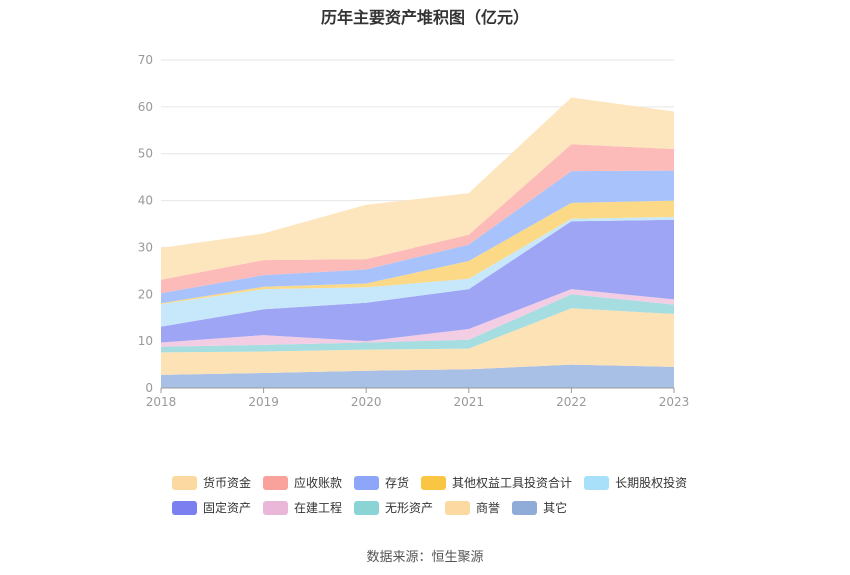 This screenshot has height=575, width=850. Describe the element at coordinates (381, 482) in the screenshot. I see `legend-item: 存货` at that location.